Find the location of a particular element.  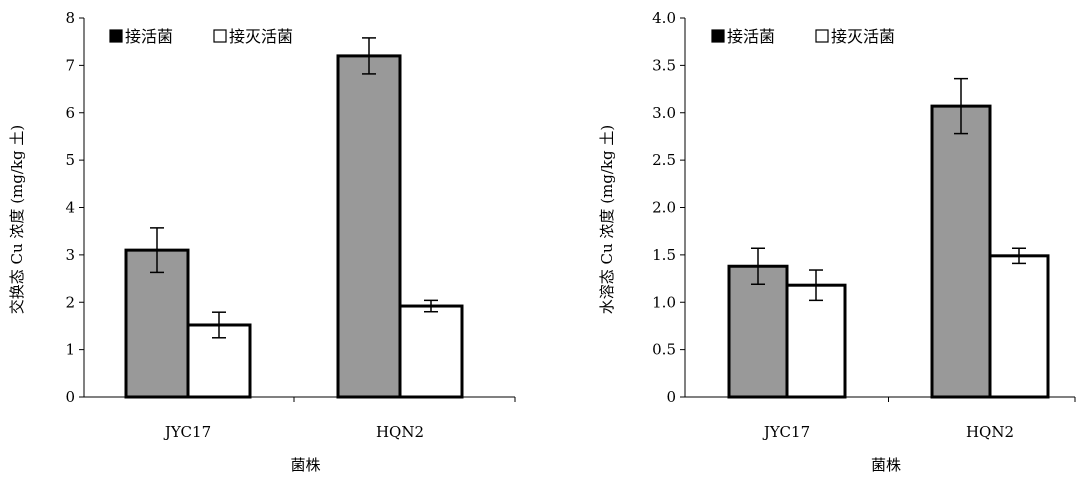

y-tick-label: 2 is located at coordinates (70, 302).